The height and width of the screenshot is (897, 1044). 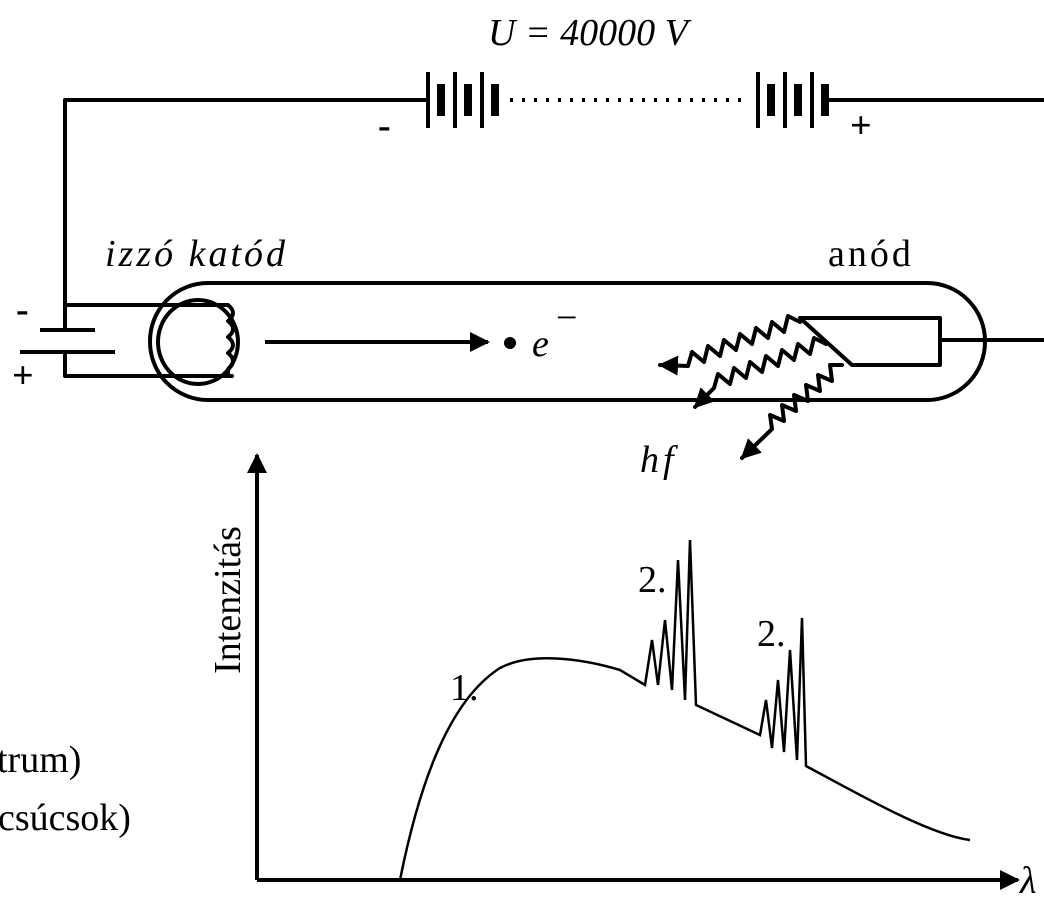 What do you see at coordinates (590, 33) in the screenshot?
I see `voltage-label: U = 40000 V` at bounding box center [590, 33].